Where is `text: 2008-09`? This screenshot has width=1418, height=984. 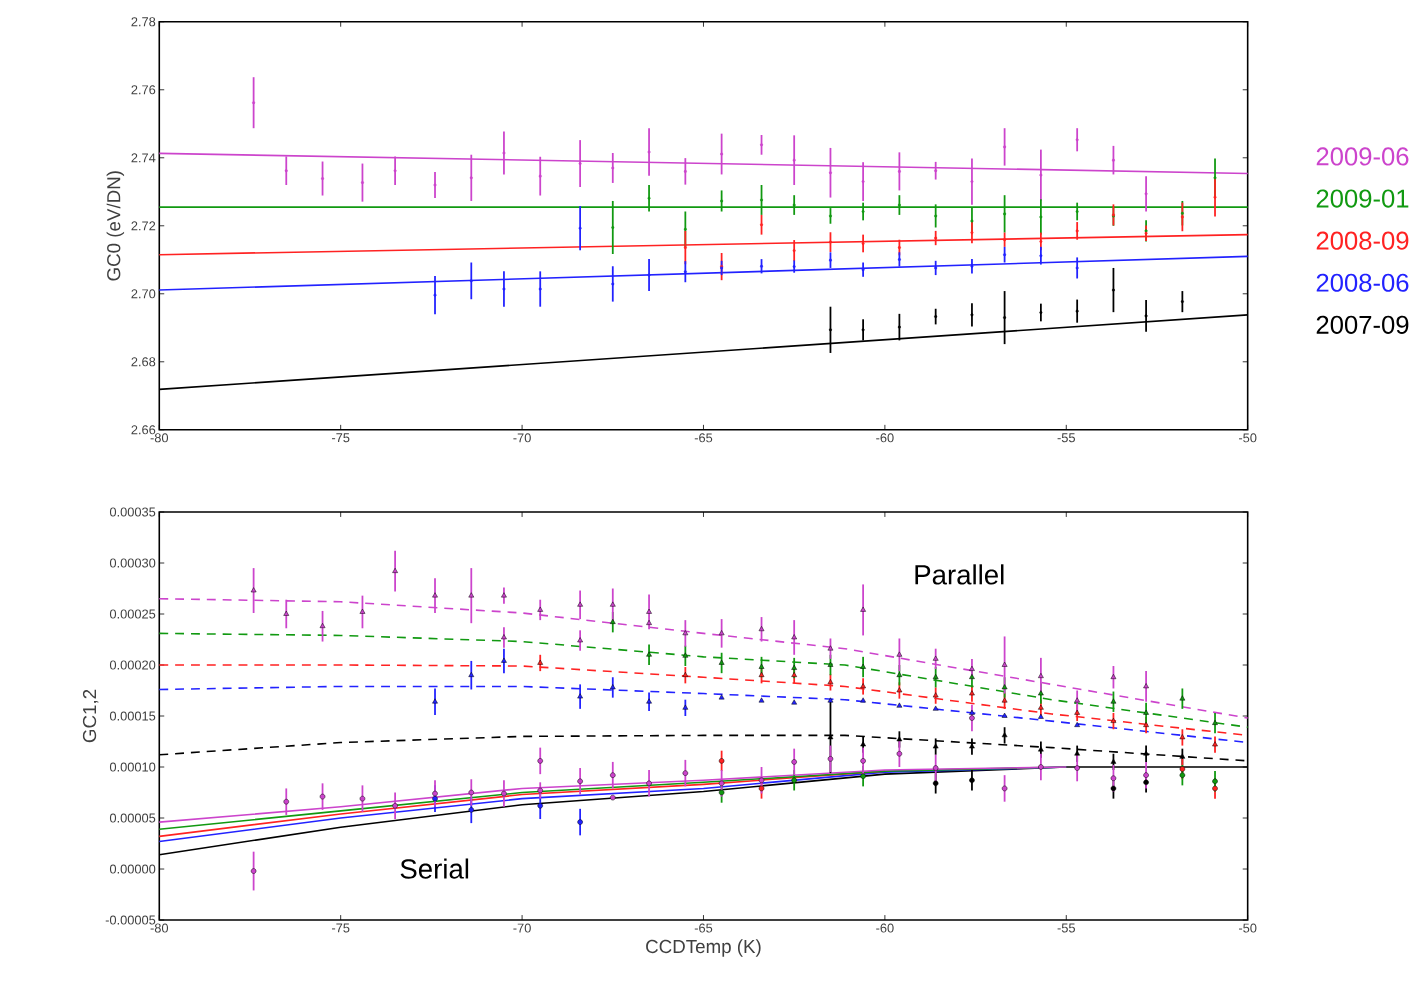 text: 2008-09 is located at coordinates (1362, 240).